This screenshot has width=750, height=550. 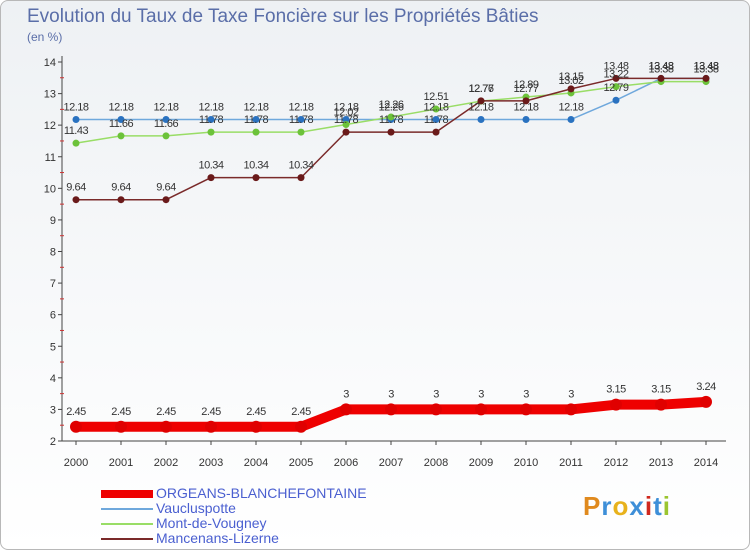 What do you see at coordinates (706, 463) in the screenshot?
I see `x-tick-label: 2014` at bounding box center [706, 463].